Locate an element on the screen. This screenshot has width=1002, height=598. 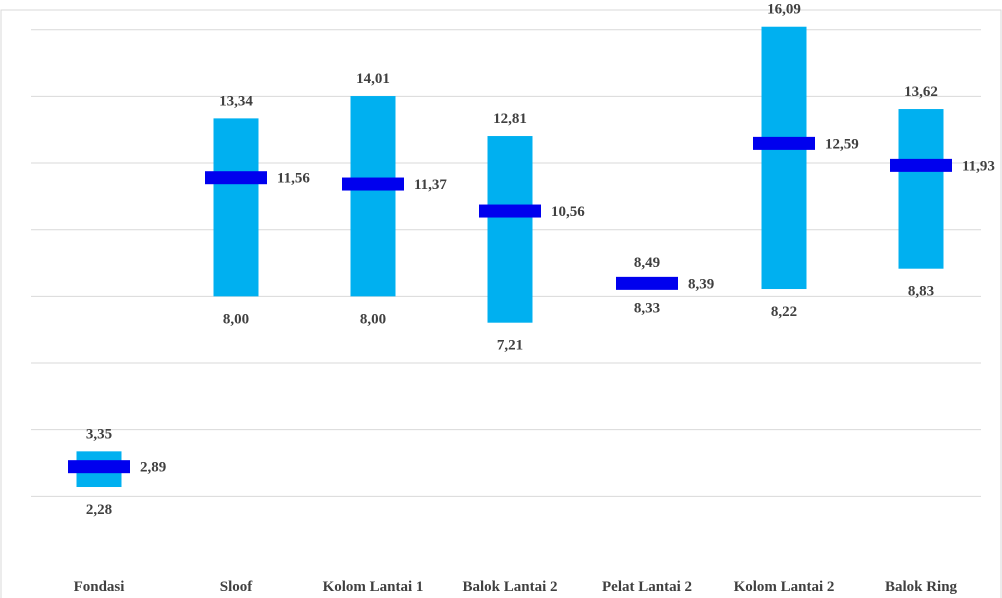
max-label: 14,01 is located at coordinates (373, 79).